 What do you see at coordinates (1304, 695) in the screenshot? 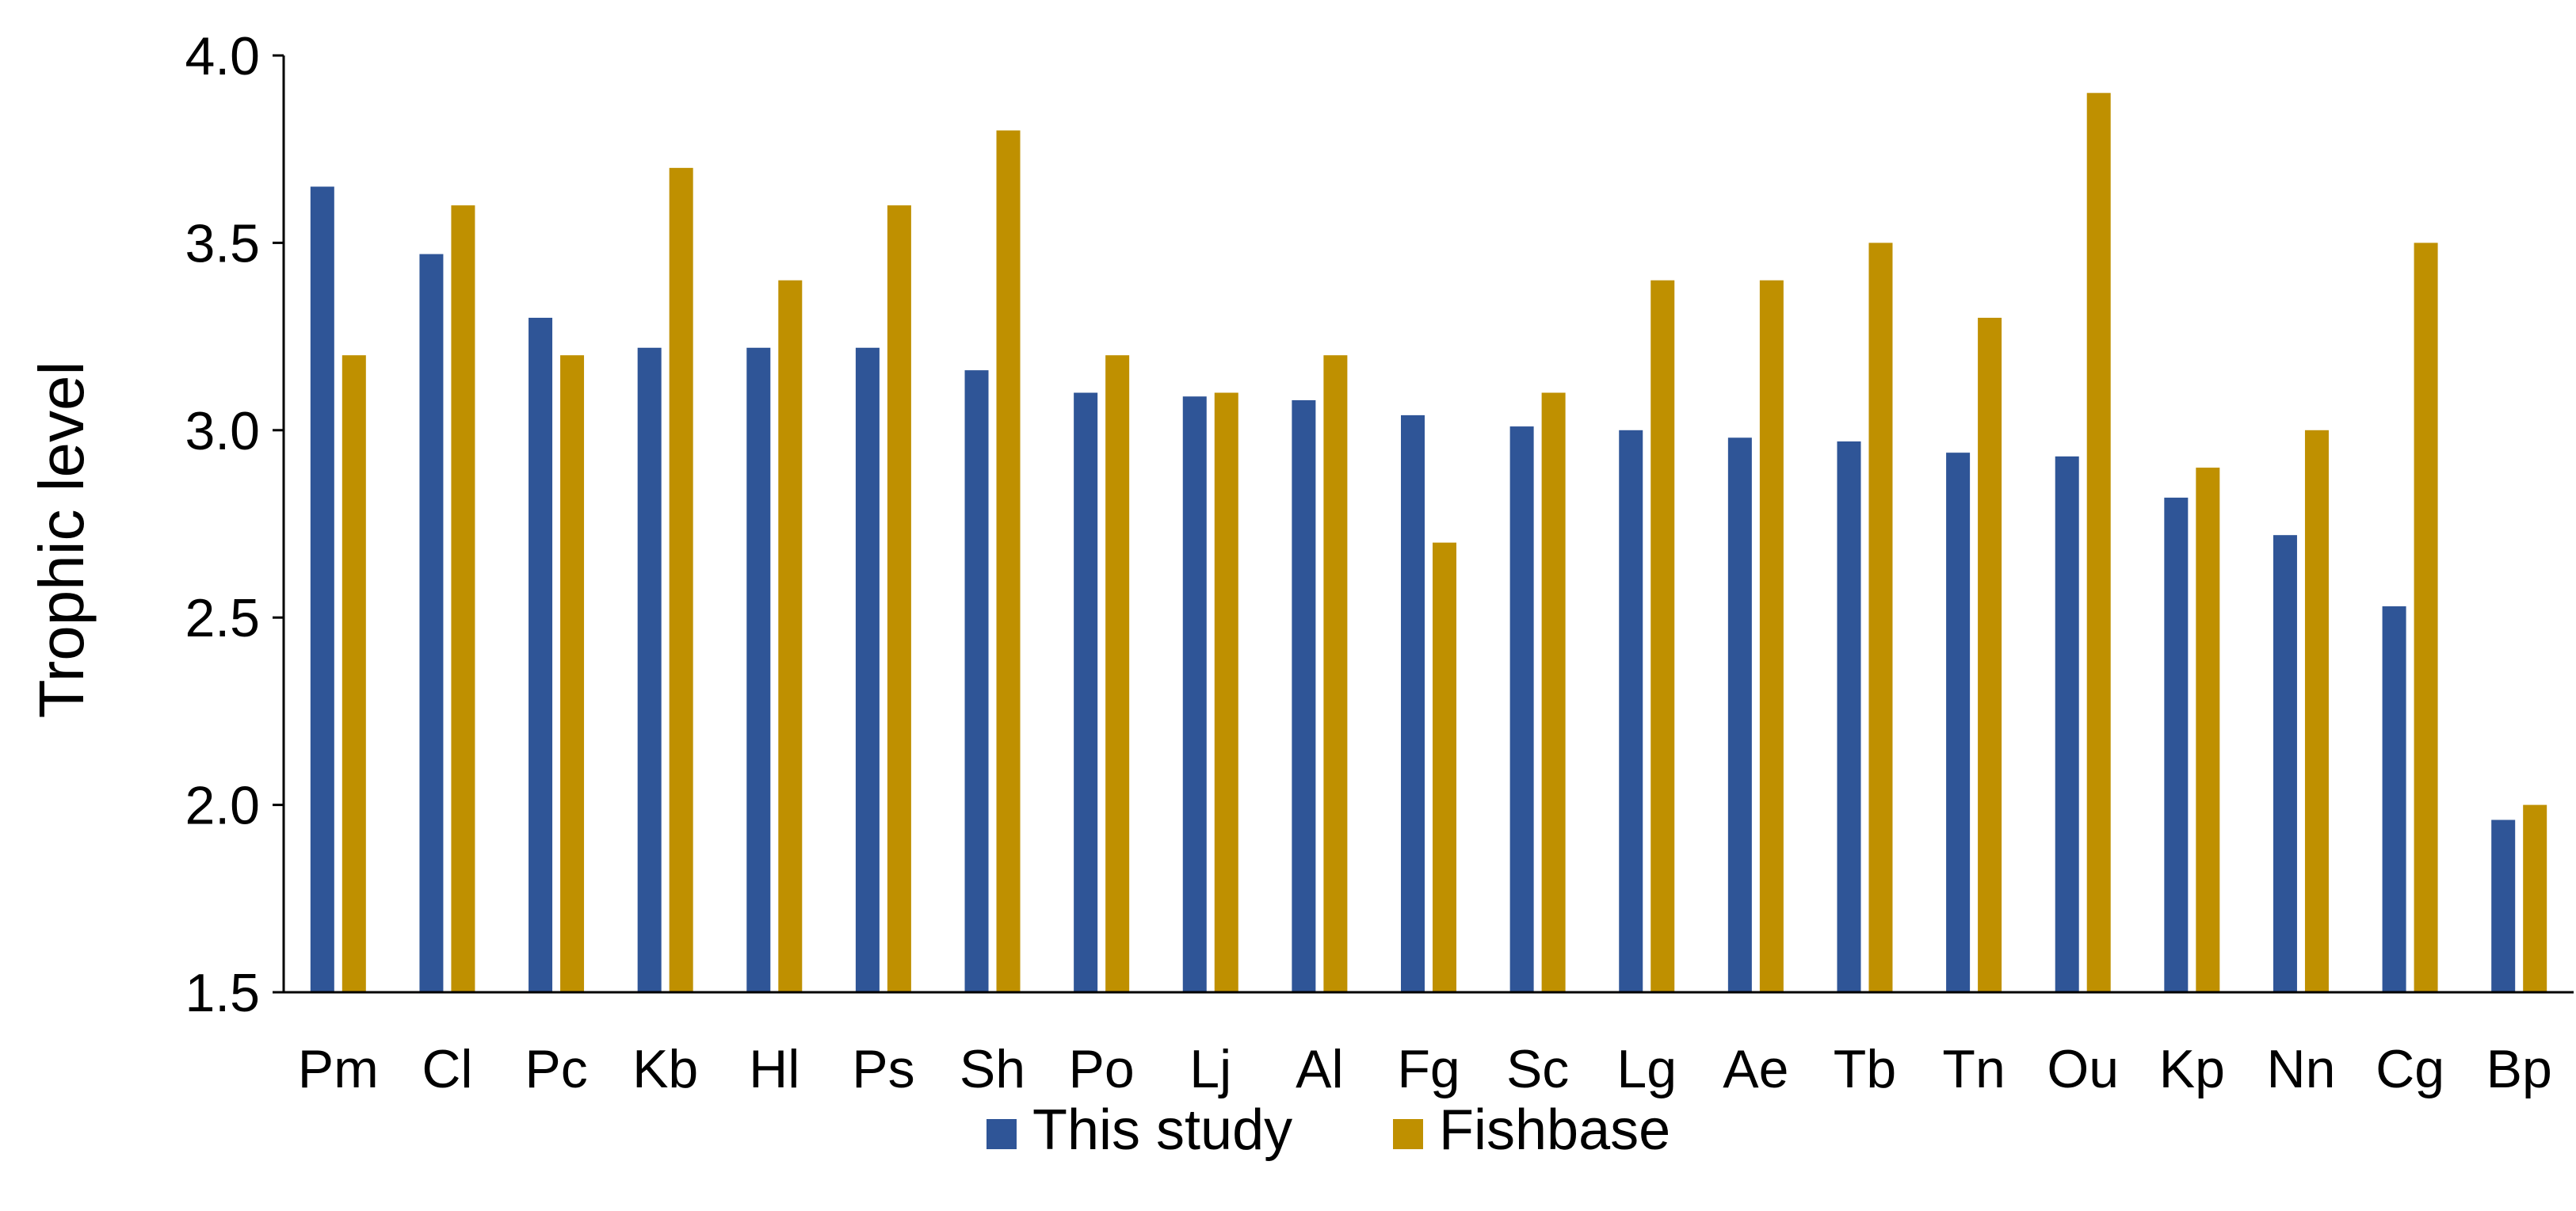
I see `bar-this-study-al` at bounding box center [1304, 695].